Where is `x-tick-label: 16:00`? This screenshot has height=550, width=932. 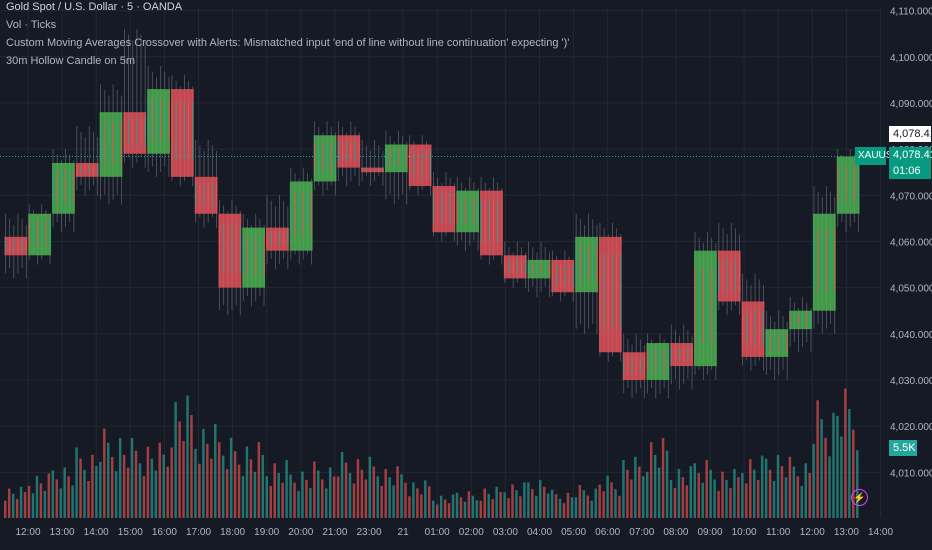 x-tick-label: 16:00 is located at coordinates (164, 532).